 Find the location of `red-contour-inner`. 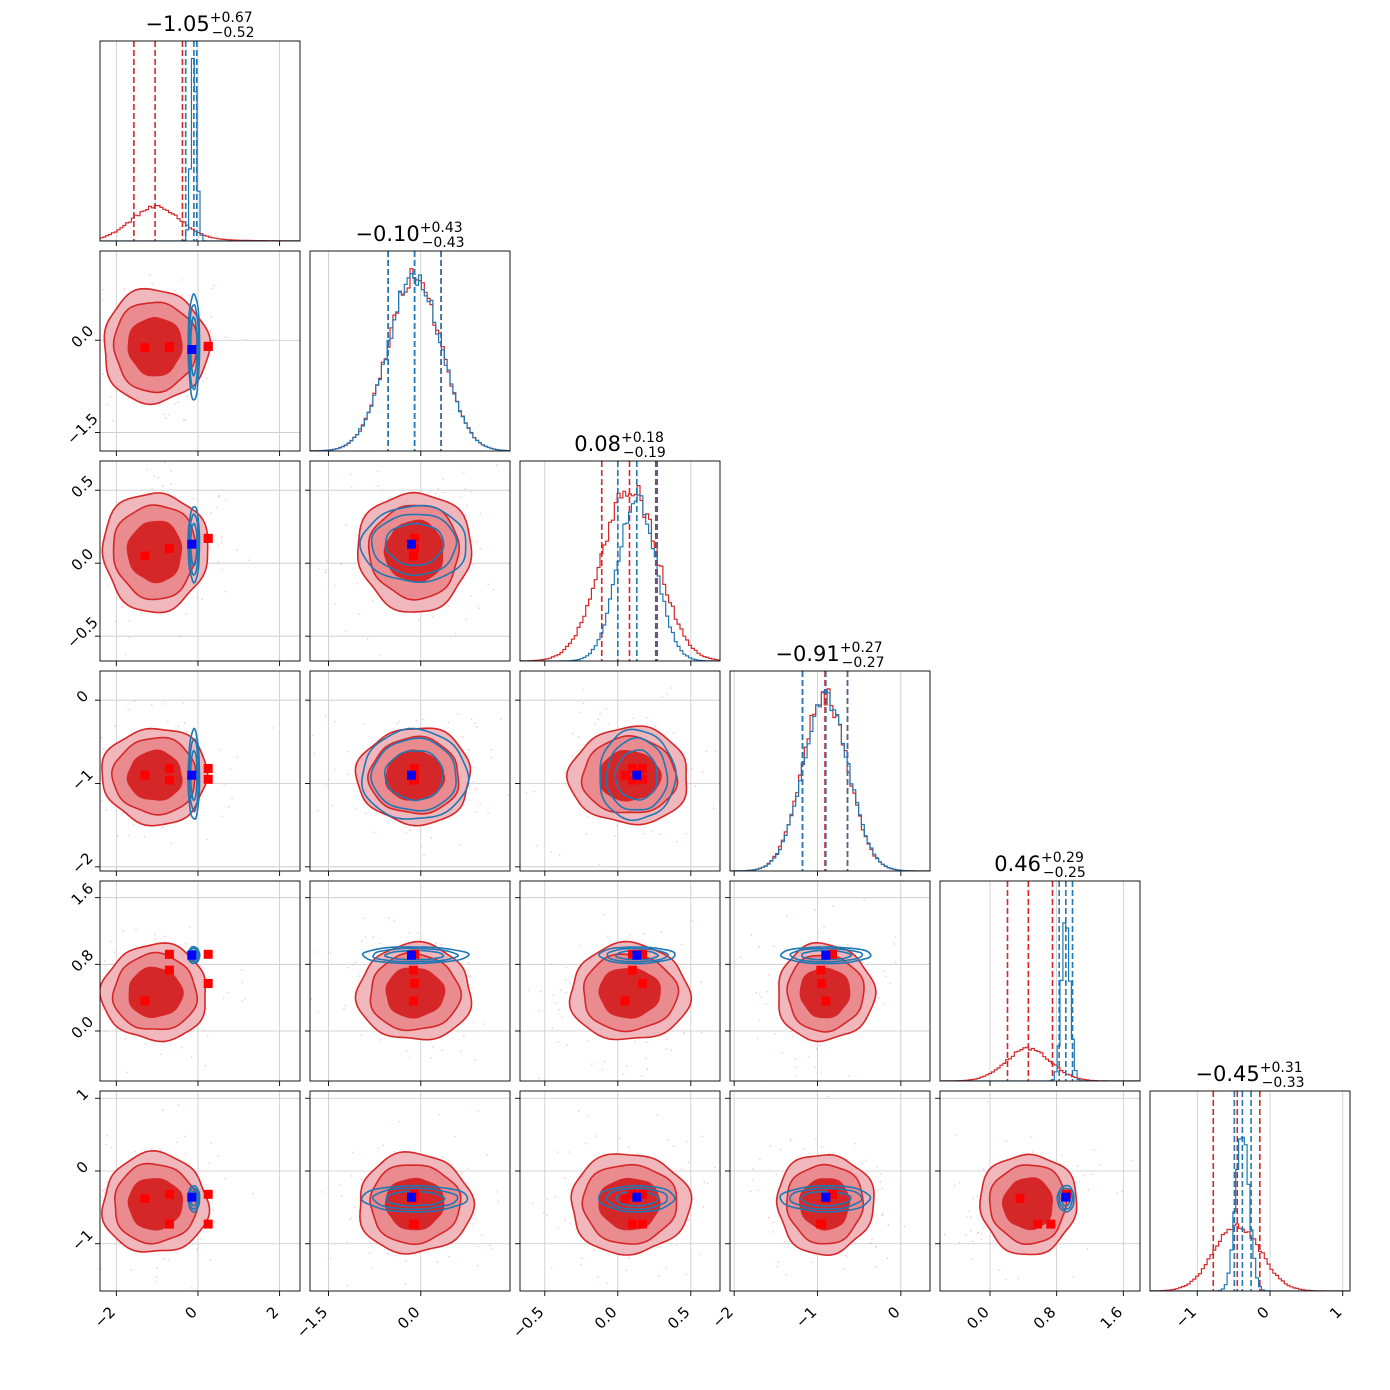

red-contour-inner is located at coordinates (415, 993).